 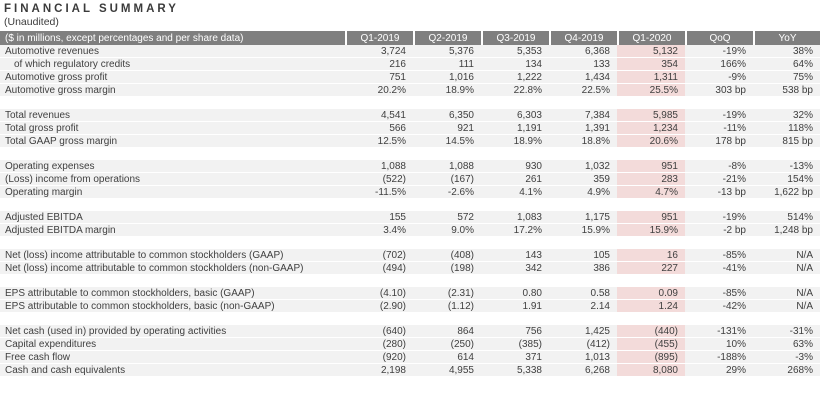 What do you see at coordinates (447, 115) in the screenshot?
I see `cell-Q2-2019: 6,350` at bounding box center [447, 115].